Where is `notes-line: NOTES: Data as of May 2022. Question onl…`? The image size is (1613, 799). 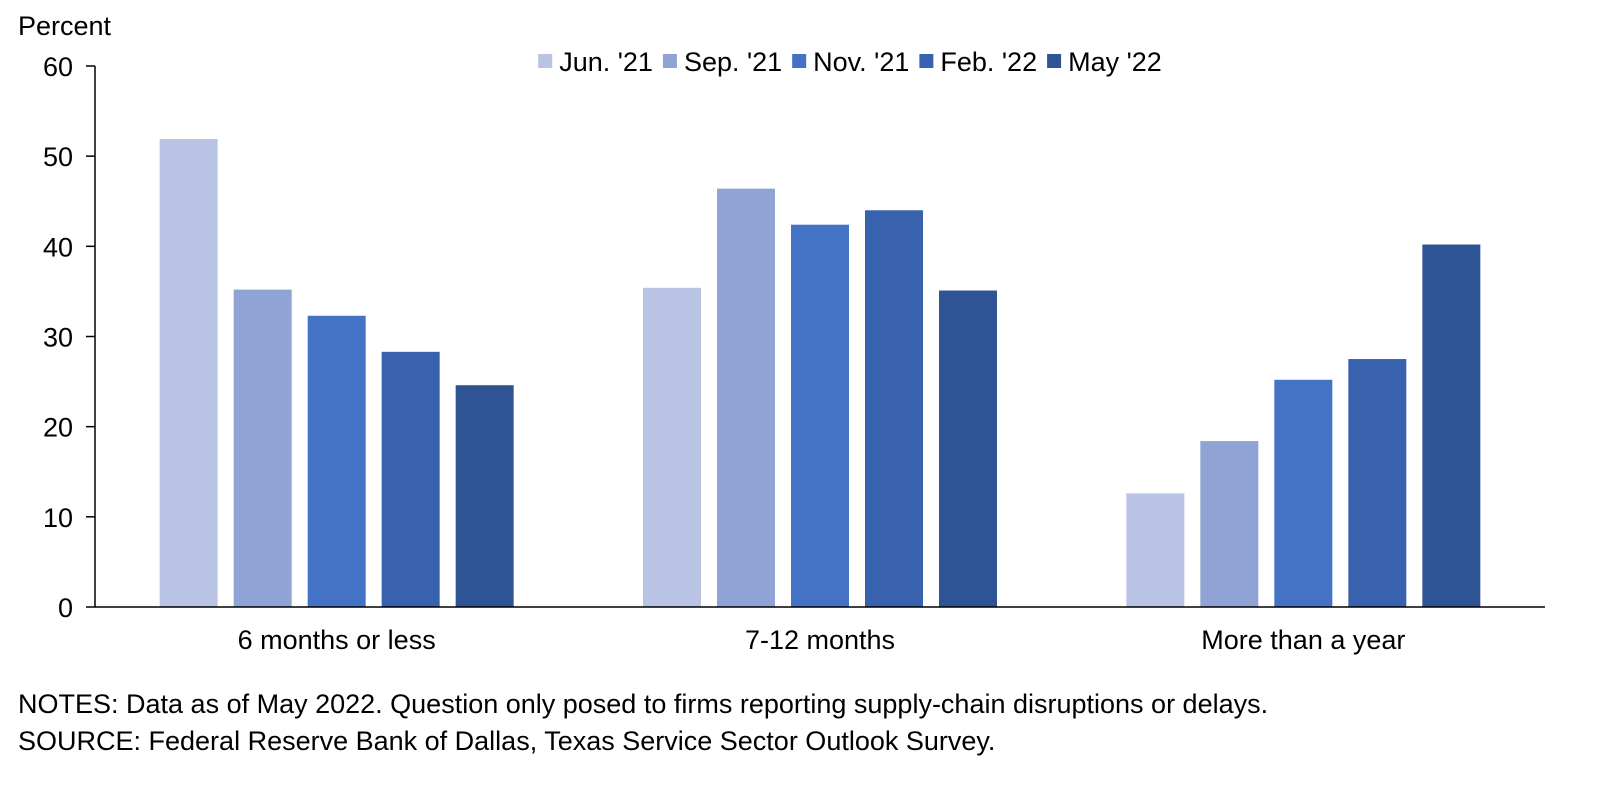 notes-line: NOTES: Data as of May 2022. Question onl… is located at coordinates (643, 704).